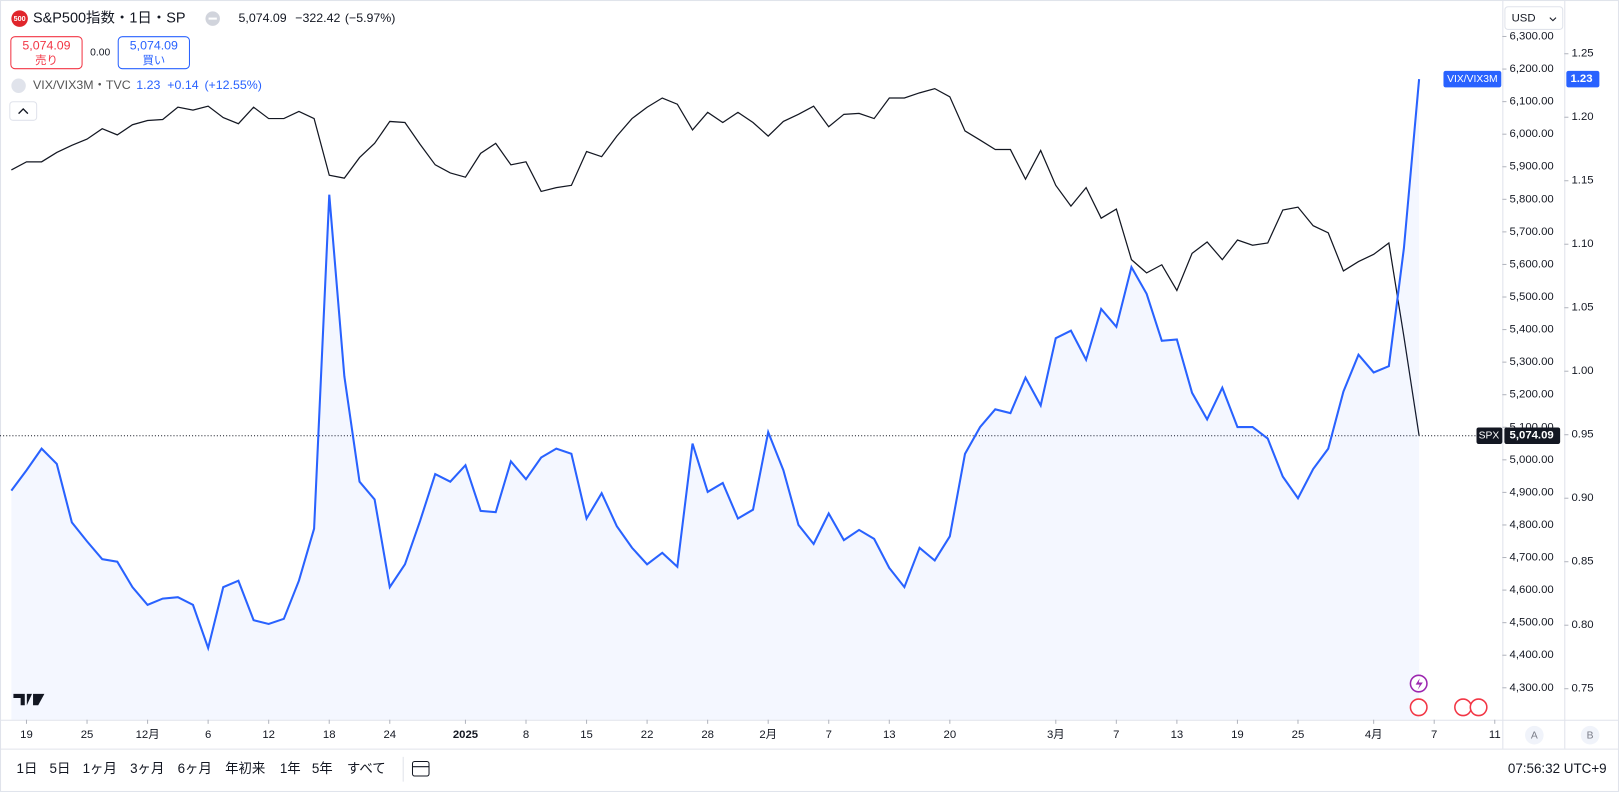  What do you see at coordinates (60, 768) in the screenshot?
I see `range-button: 5日` at bounding box center [60, 768].